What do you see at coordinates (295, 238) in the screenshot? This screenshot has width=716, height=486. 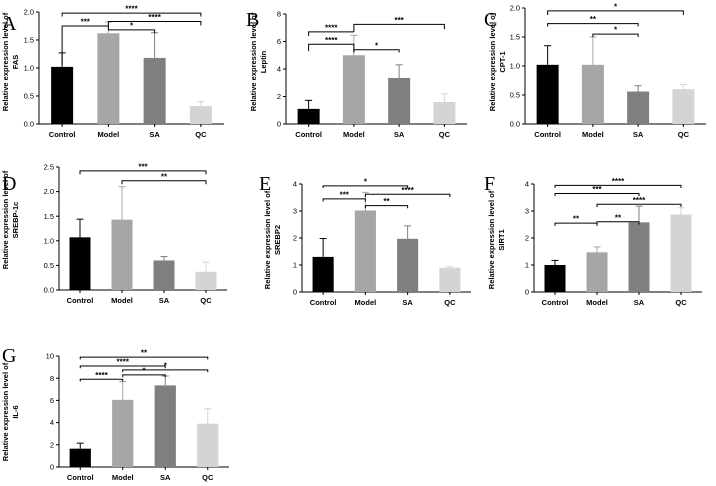 I see `y-tick-label: 2` at bounding box center [295, 238].